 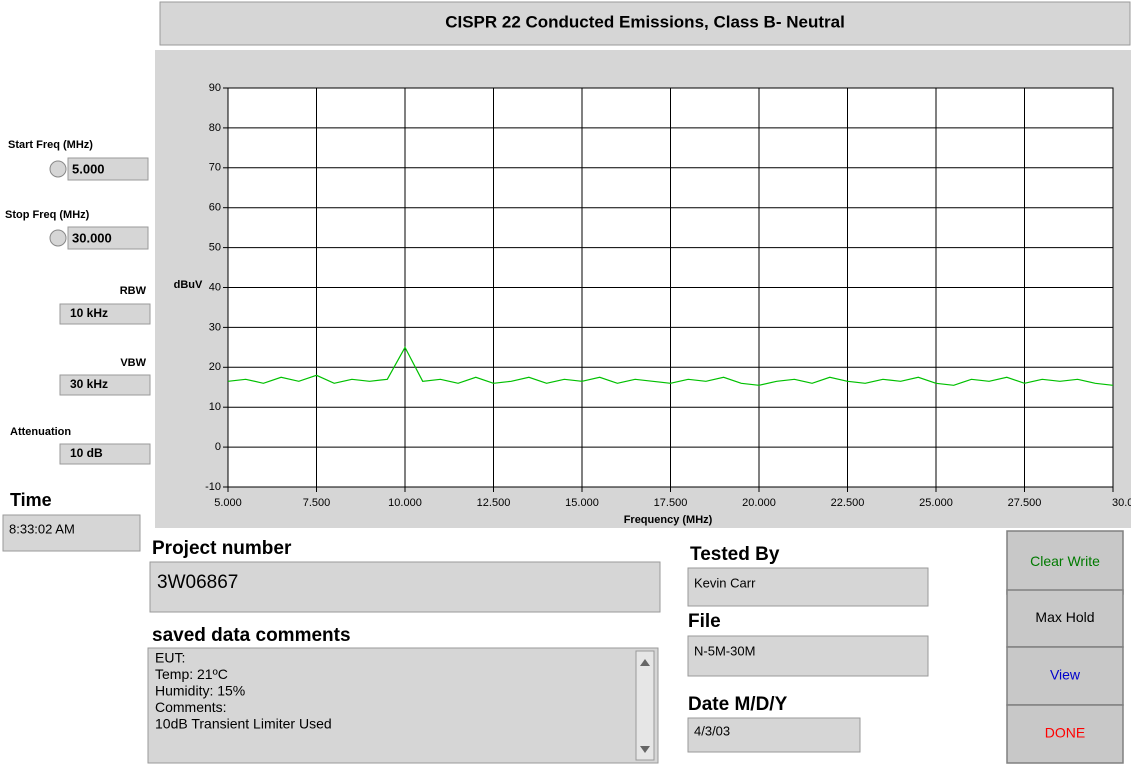 I want to click on title-box, so click(x=645, y=23).